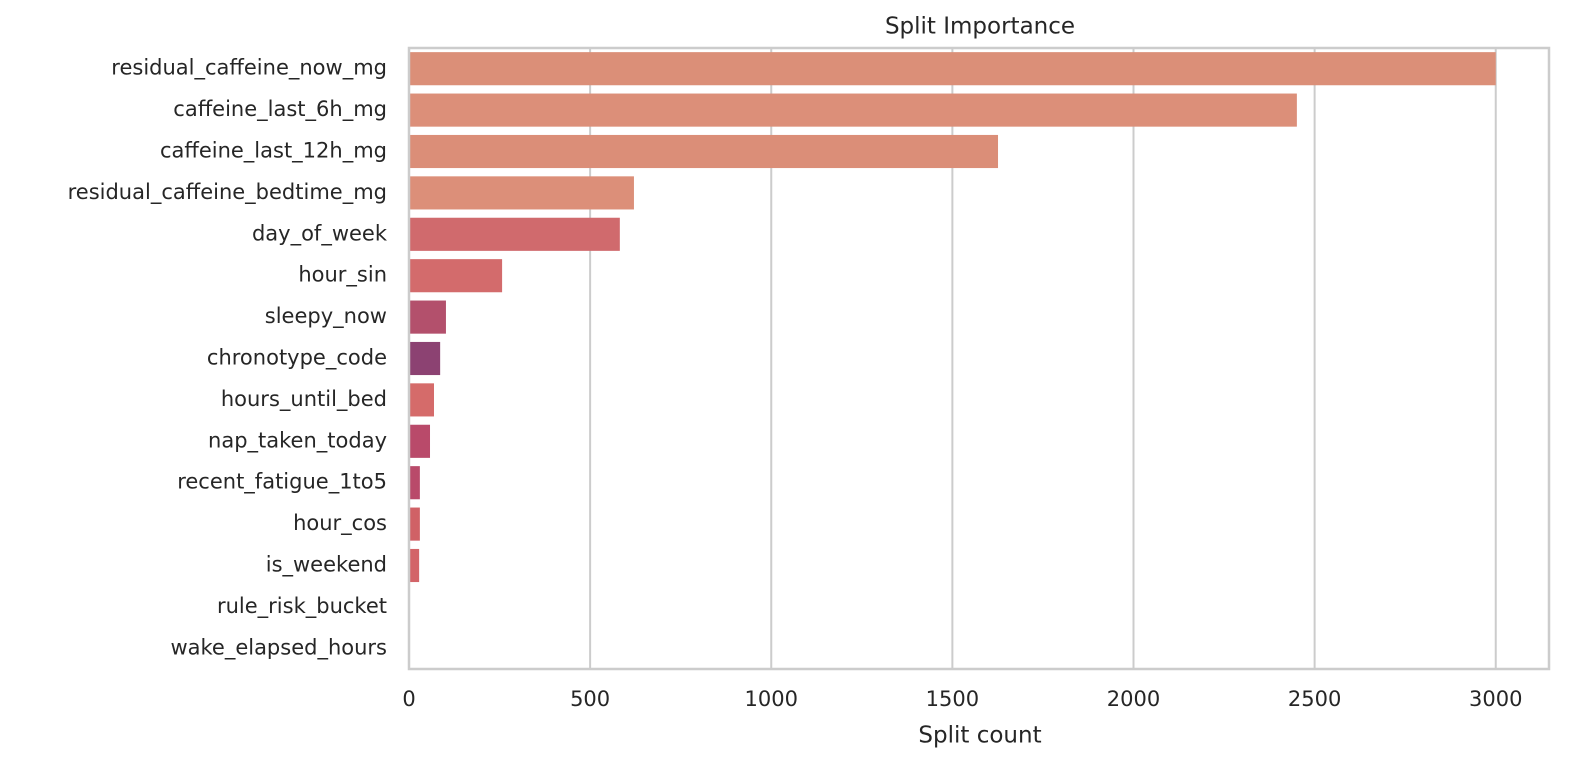 This screenshot has height=769, width=1574. Describe the element at coordinates (280, 109) in the screenshot. I see `y-tick-label: caffeine_last_6h_mg` at that location.